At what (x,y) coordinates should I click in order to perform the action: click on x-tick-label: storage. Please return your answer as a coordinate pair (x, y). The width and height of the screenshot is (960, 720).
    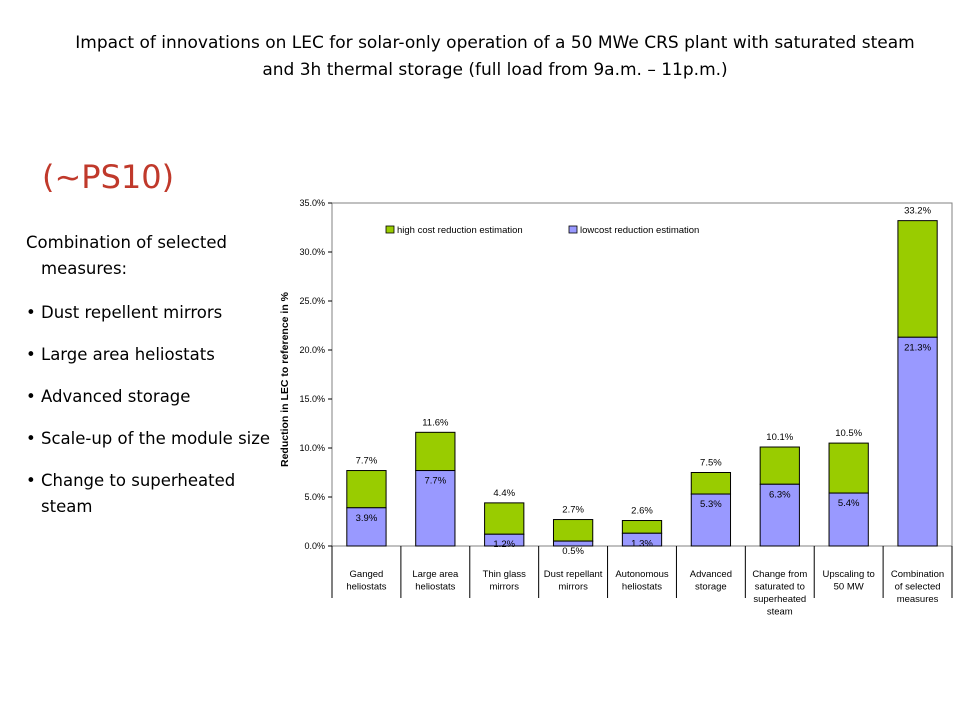
    Looking at the image, I should click on (711, 587).